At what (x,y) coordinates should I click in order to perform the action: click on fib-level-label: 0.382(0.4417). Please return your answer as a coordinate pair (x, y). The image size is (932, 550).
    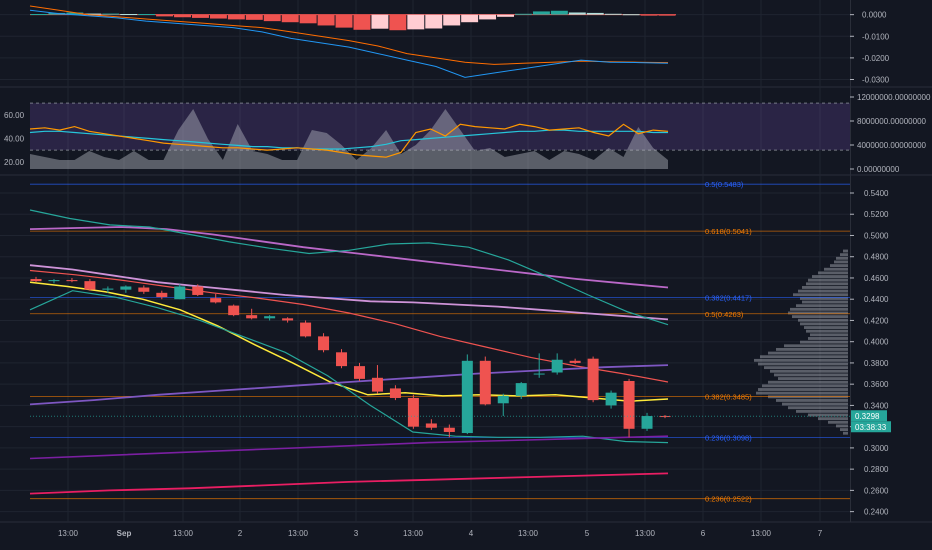
    Looking at the image, I should click on (728, 297).